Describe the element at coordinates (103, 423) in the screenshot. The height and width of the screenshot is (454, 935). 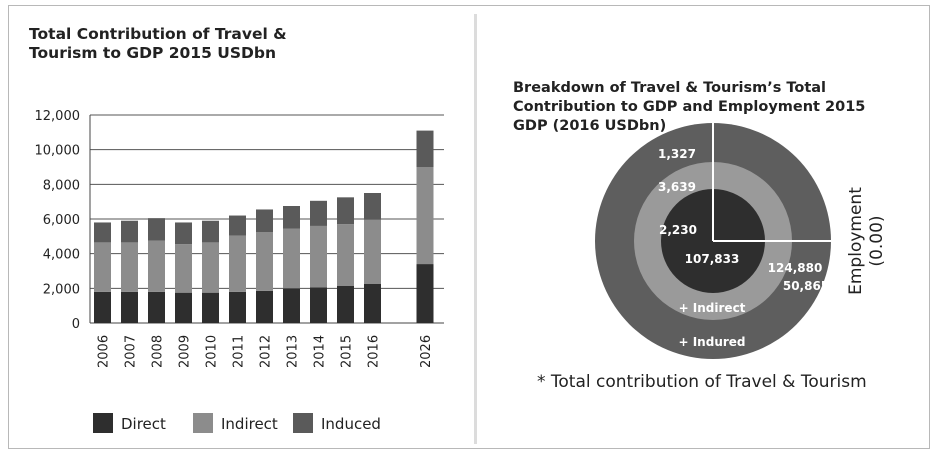
I see `legend-swatch-direct` at that location.